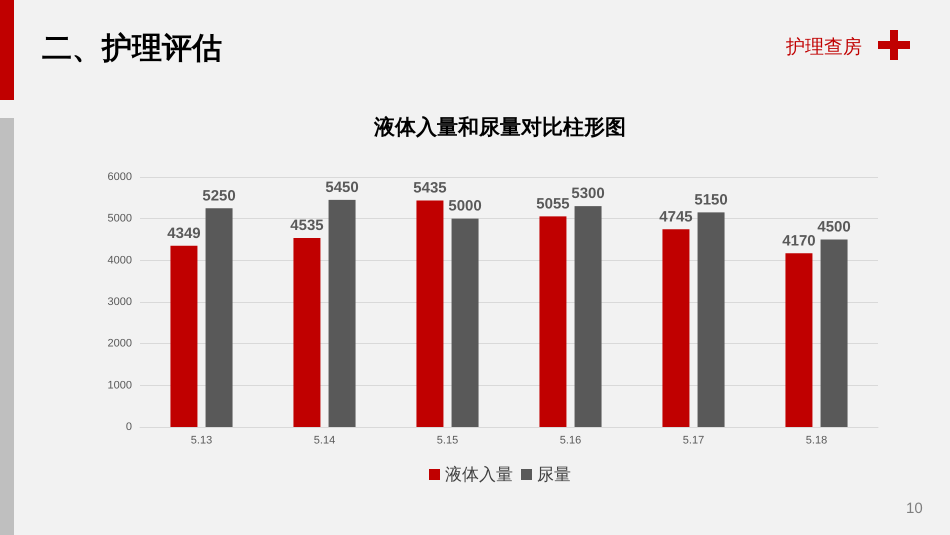  I want to click on y-tick-label: 3000, so click(120, 302).